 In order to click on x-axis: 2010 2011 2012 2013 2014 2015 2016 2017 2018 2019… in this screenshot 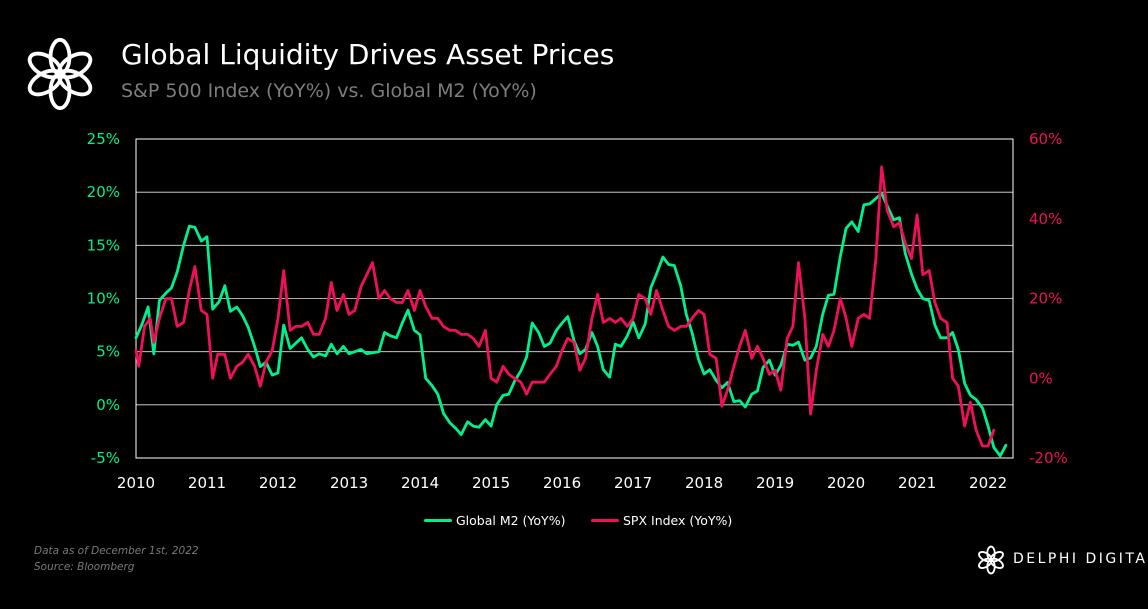, I will do `click(562, 483)`.